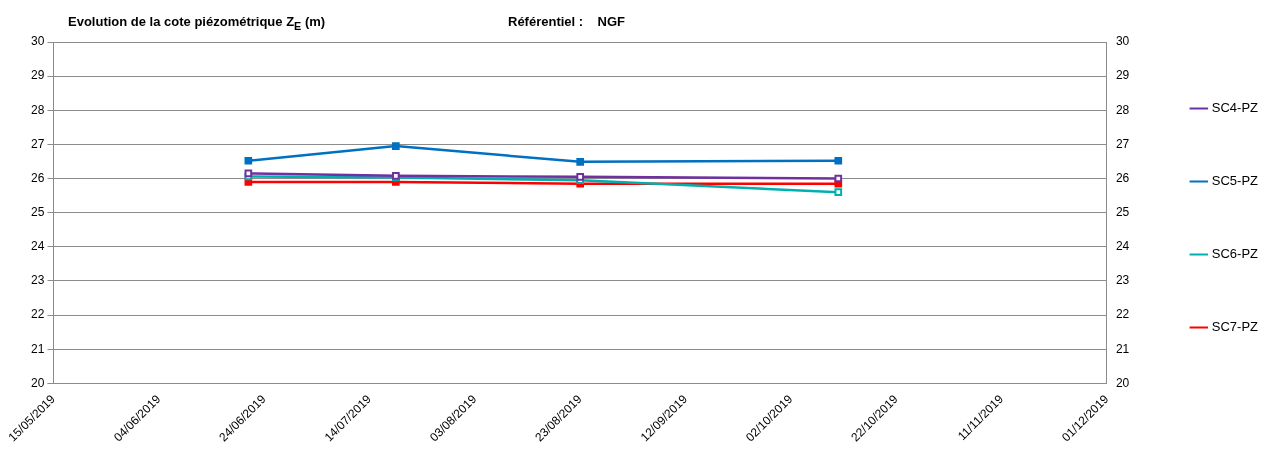  Describe the element at coordinates (197, 23) in the screenshot. I see `chart-title: Evolution de la cote piézométrique Z$_{E}$ (m)` at that location.